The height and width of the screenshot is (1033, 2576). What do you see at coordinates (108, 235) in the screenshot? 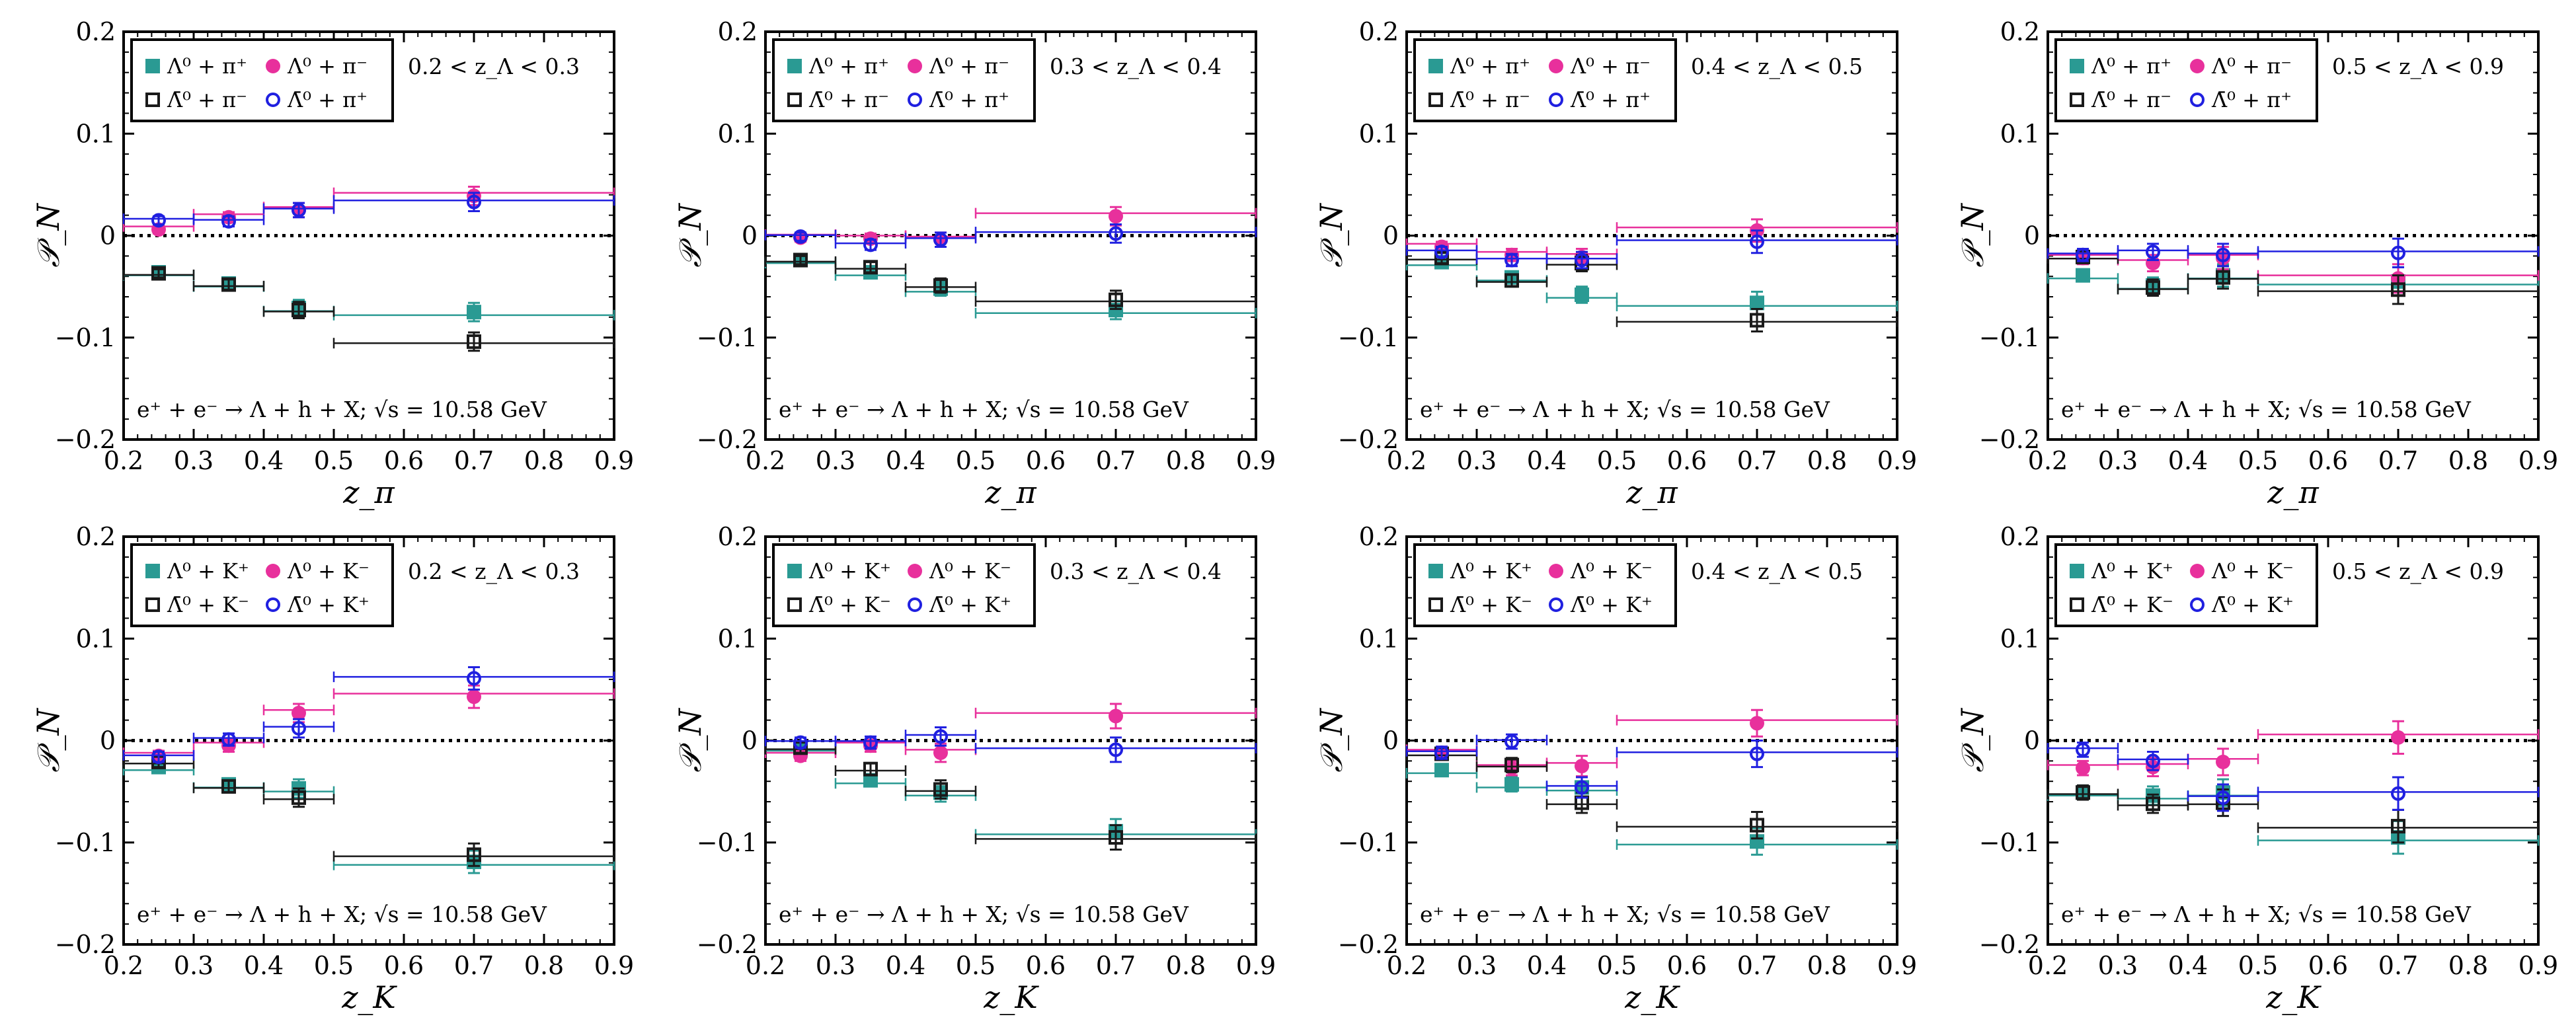
I see `y-tick-label: 0` at bounding box center [108, 235].